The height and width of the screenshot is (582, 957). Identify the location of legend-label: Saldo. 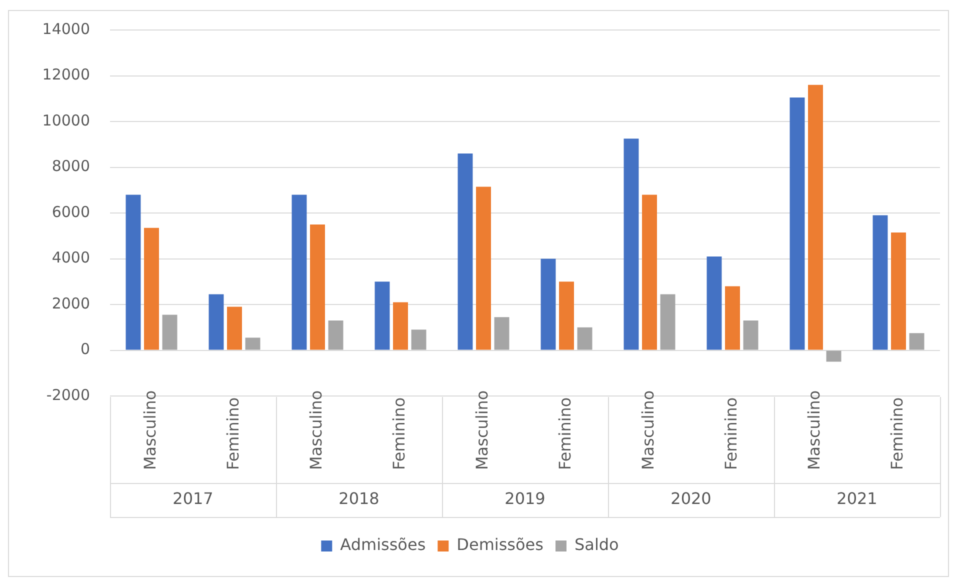
(596, 544).